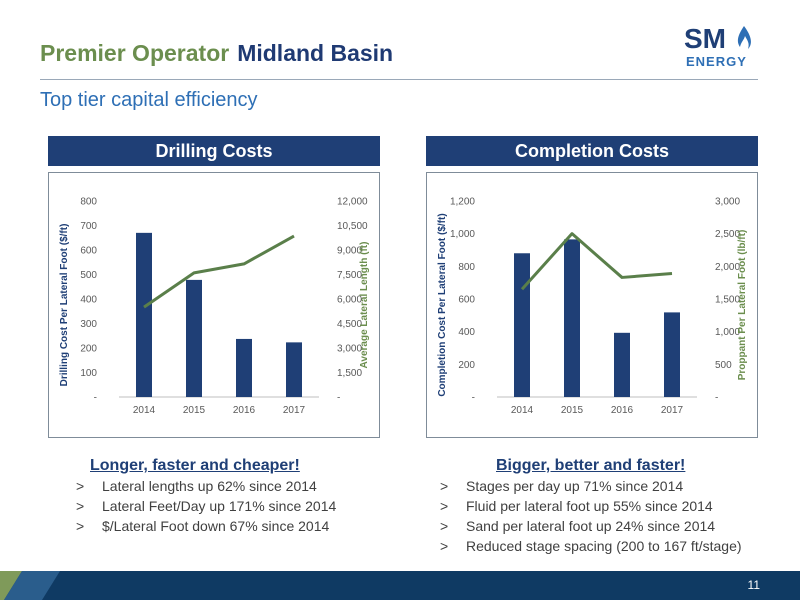 The image size is (800, 600). What do you see at coordinates (349, 251) in the screenshot?
I see `y-tick-label-right: 9,000` at bounding box center [349, 251].